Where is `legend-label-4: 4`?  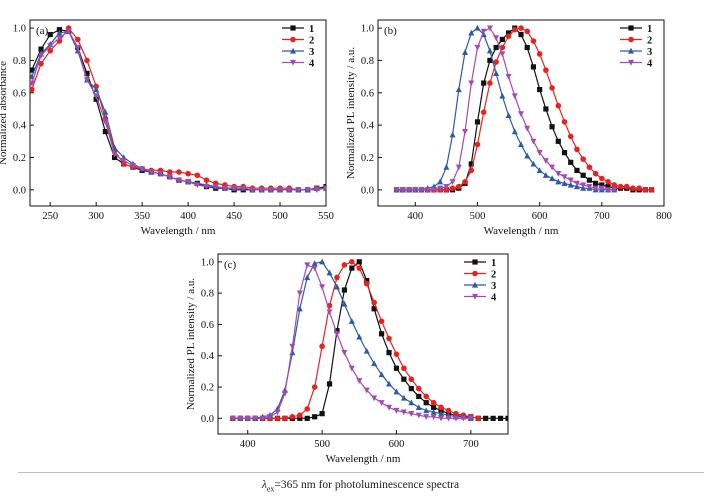
legend-label-4: 4 is located at coordinates (312, 63).